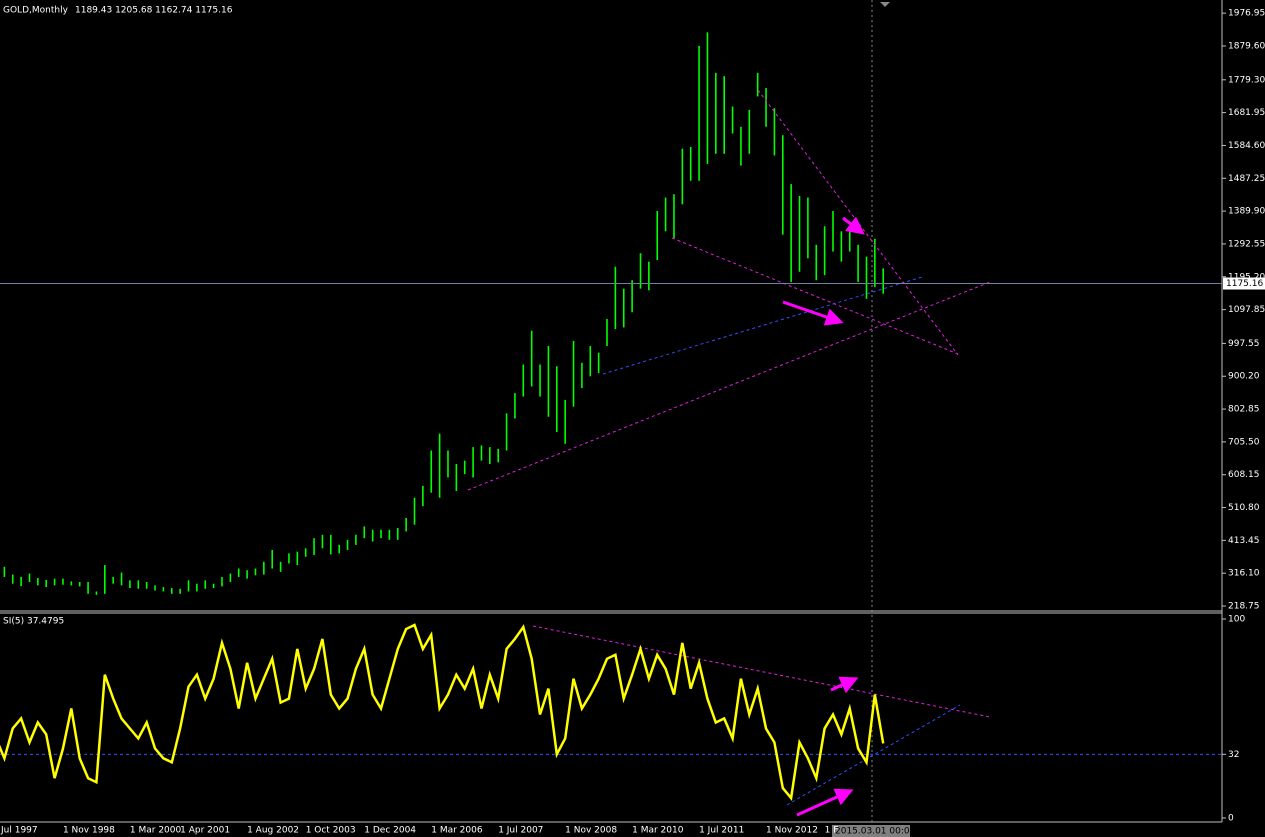 Image resolution: width=1265 pixels, height=837 pixels. Describe the element at coordinates (1246, 80) in the screenshot. I see `y-tick-label: 1779.30` at that location.